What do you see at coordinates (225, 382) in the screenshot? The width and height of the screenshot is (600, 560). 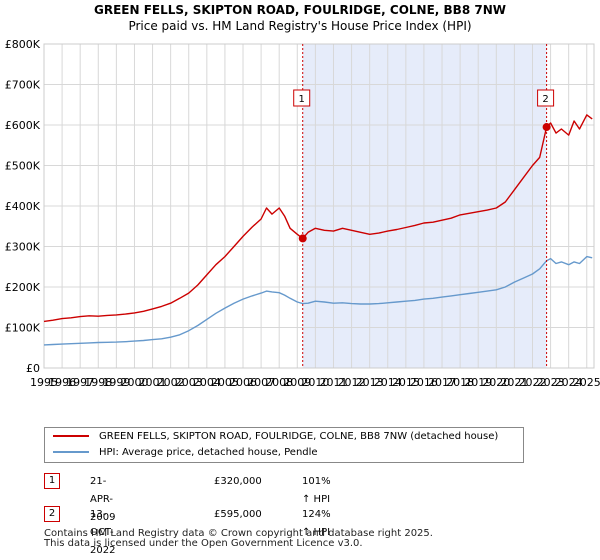 I see `x-tick-label: 2005` at bounding box center [225, 382].